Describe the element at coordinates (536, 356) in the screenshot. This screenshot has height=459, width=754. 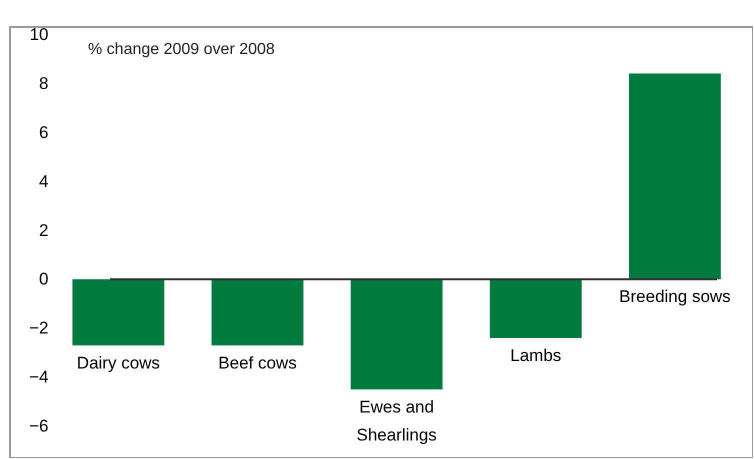
I see `x-tick-label: Lambs` at that location.